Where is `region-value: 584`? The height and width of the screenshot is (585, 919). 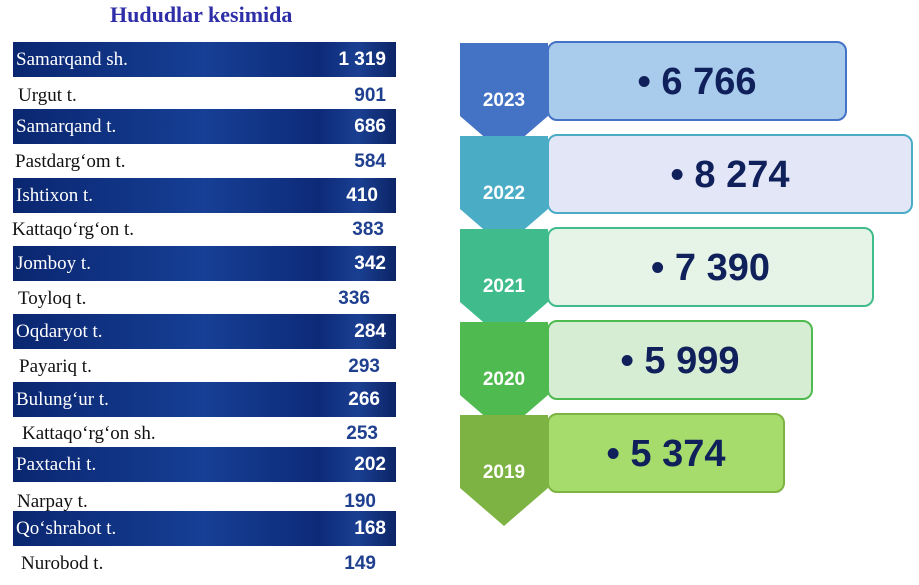
region-value: 584 is located at coordinates (370, 161).